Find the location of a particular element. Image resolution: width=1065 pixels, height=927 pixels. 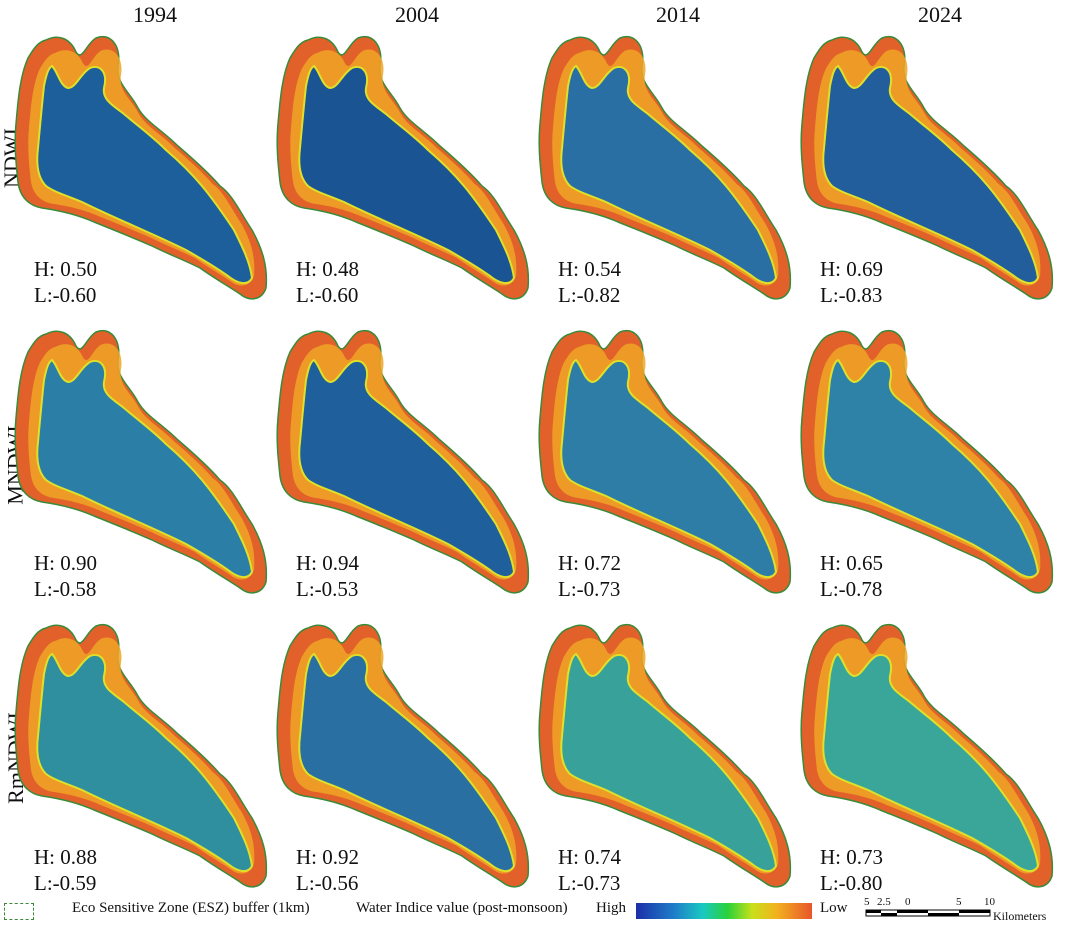

year-title-2024: 2024 is located at coordinates (940, 14).